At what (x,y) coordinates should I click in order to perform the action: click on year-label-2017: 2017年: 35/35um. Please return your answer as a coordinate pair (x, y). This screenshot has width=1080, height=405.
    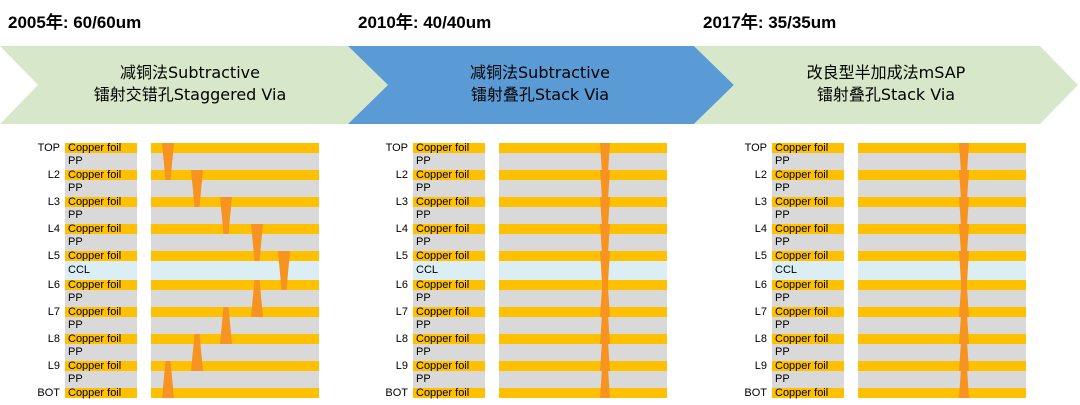
    Looking at the image, I should click on (770, 22).